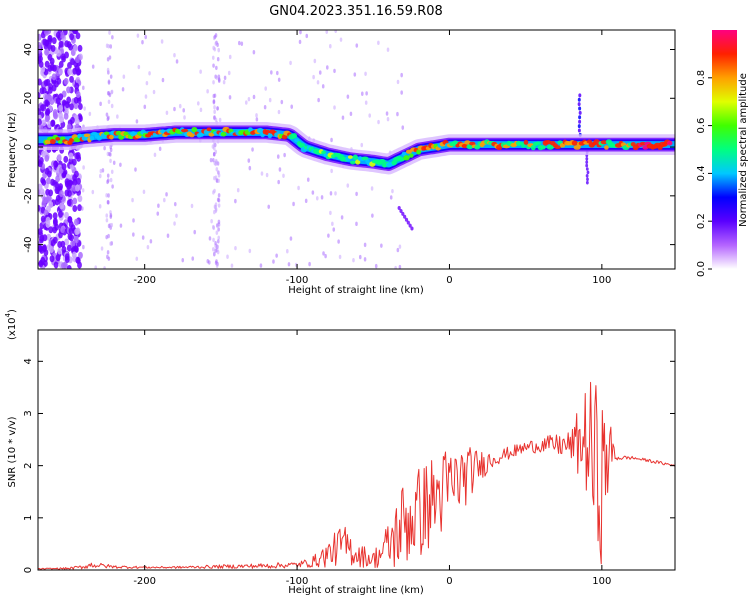  I want to click on snr-x-tick-label: 0, so click(449, 581).